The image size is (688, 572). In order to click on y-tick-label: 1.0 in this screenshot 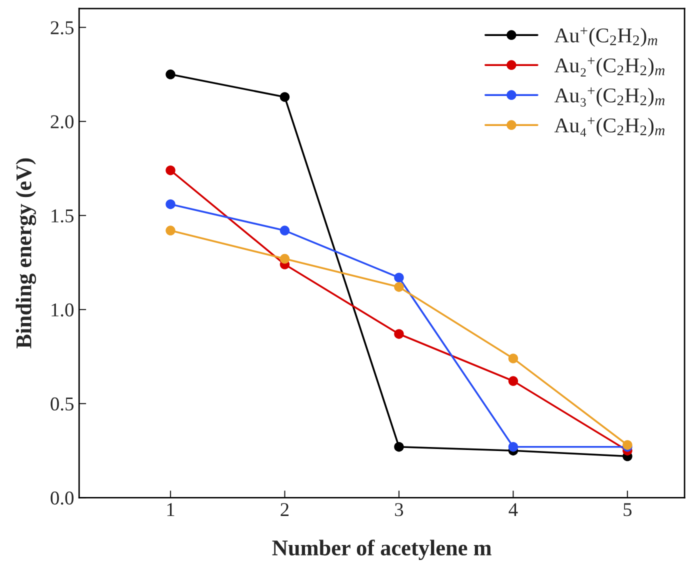, I will do `click(63, 310)`.